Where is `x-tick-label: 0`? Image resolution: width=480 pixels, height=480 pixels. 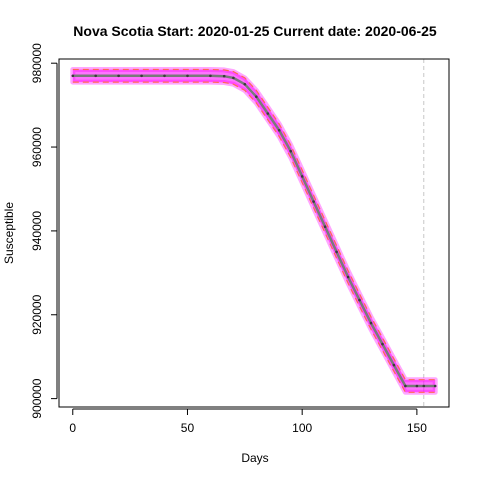 x-tick-label: 0 is located at coordinates (72, 428).